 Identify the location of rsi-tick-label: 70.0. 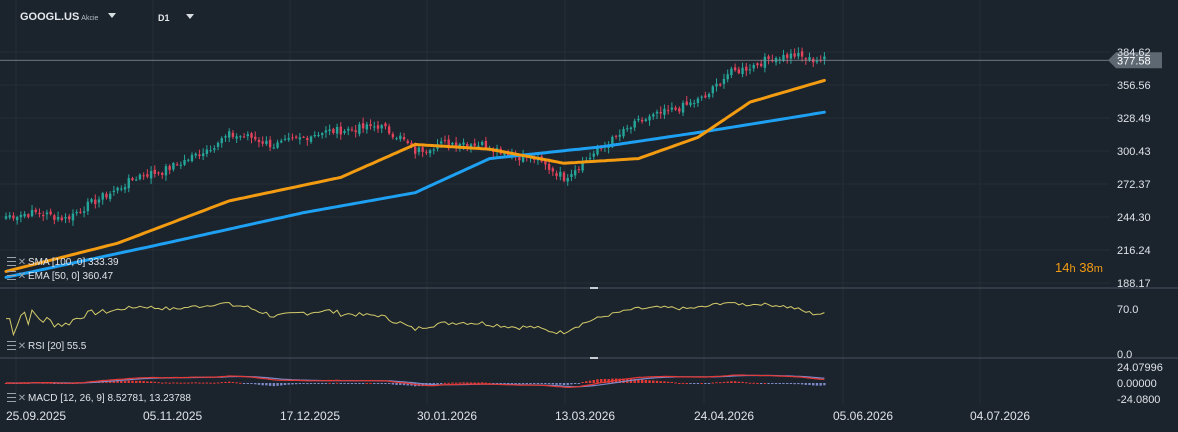
(1127, 310).